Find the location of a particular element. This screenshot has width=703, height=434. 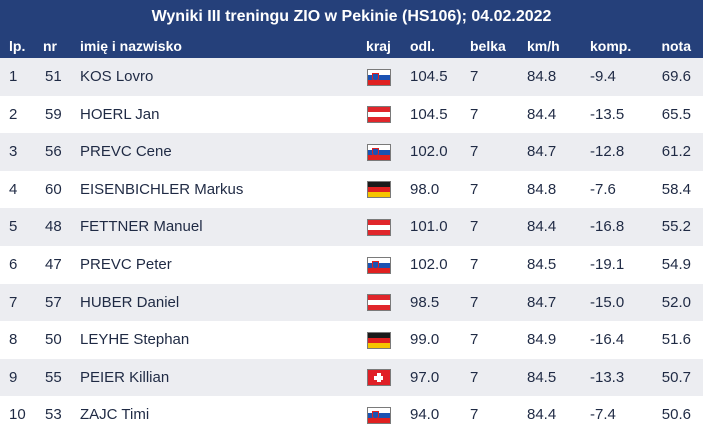

cell-lp: 3 is located at coordinates (13, 152).